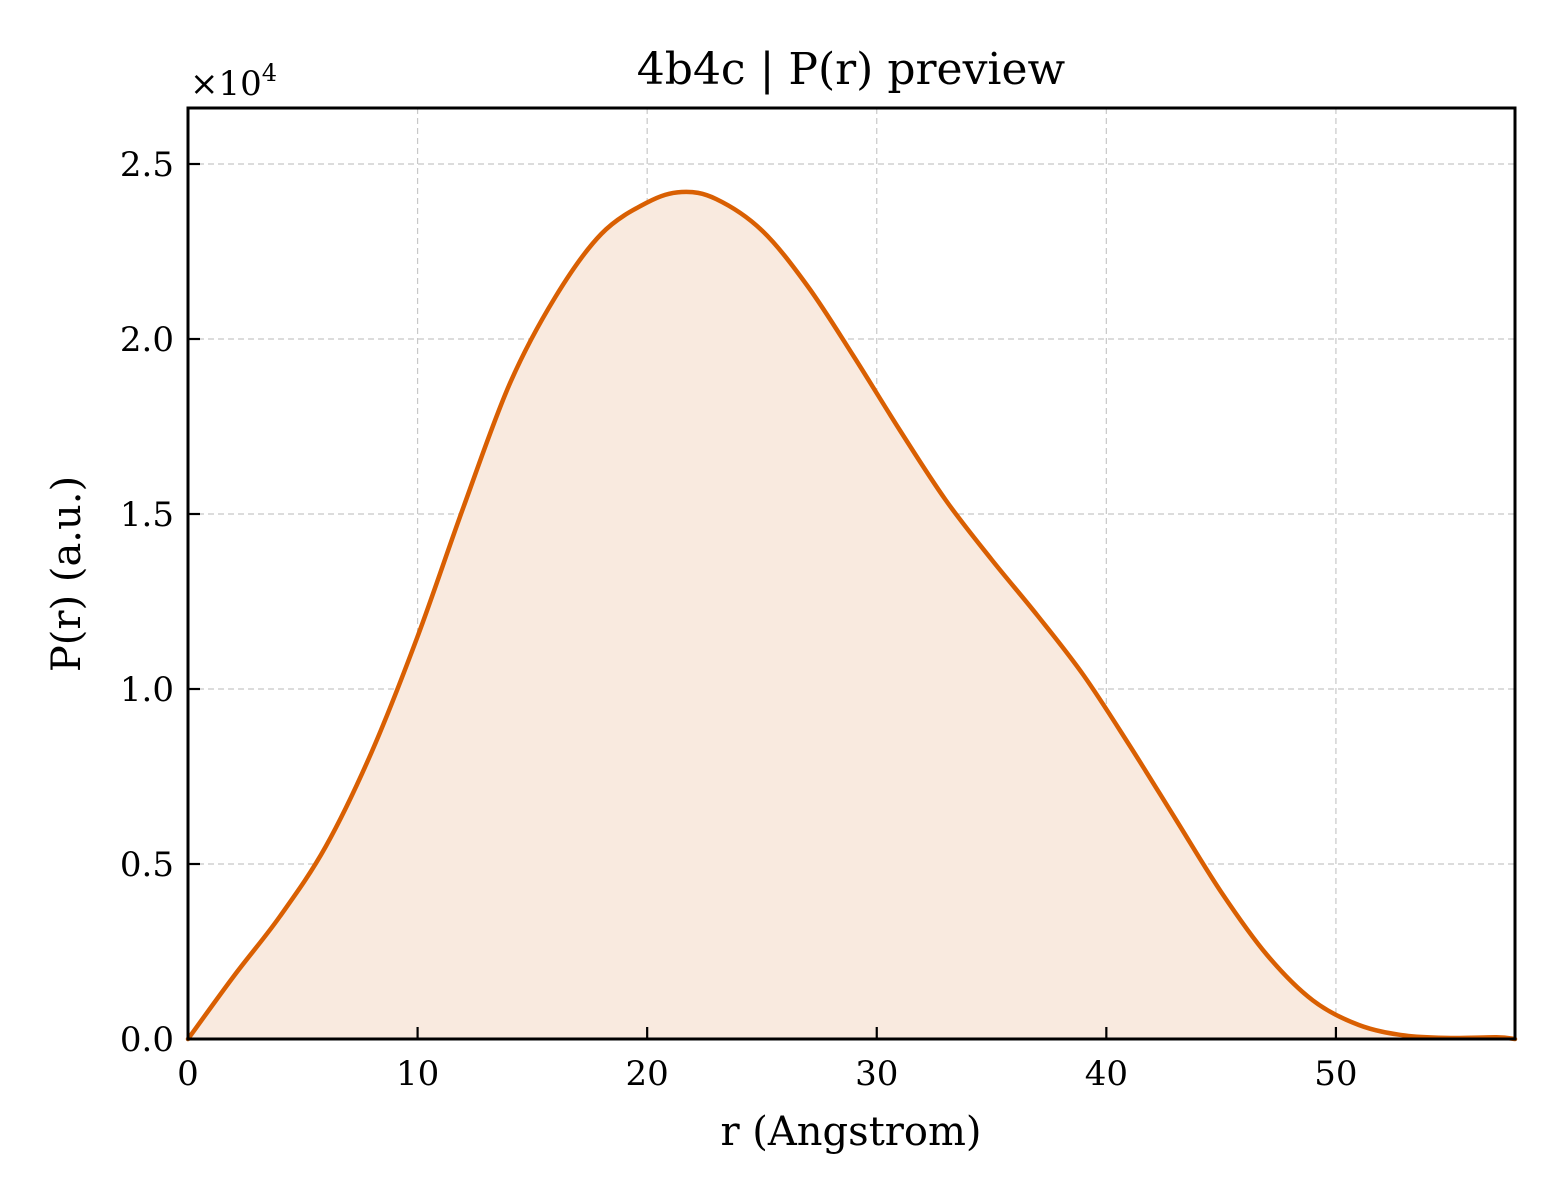 The height and width of the screenshot is (1200, 1560). I want to click on y-tick-label-4: 2.0, so click(147, 340).